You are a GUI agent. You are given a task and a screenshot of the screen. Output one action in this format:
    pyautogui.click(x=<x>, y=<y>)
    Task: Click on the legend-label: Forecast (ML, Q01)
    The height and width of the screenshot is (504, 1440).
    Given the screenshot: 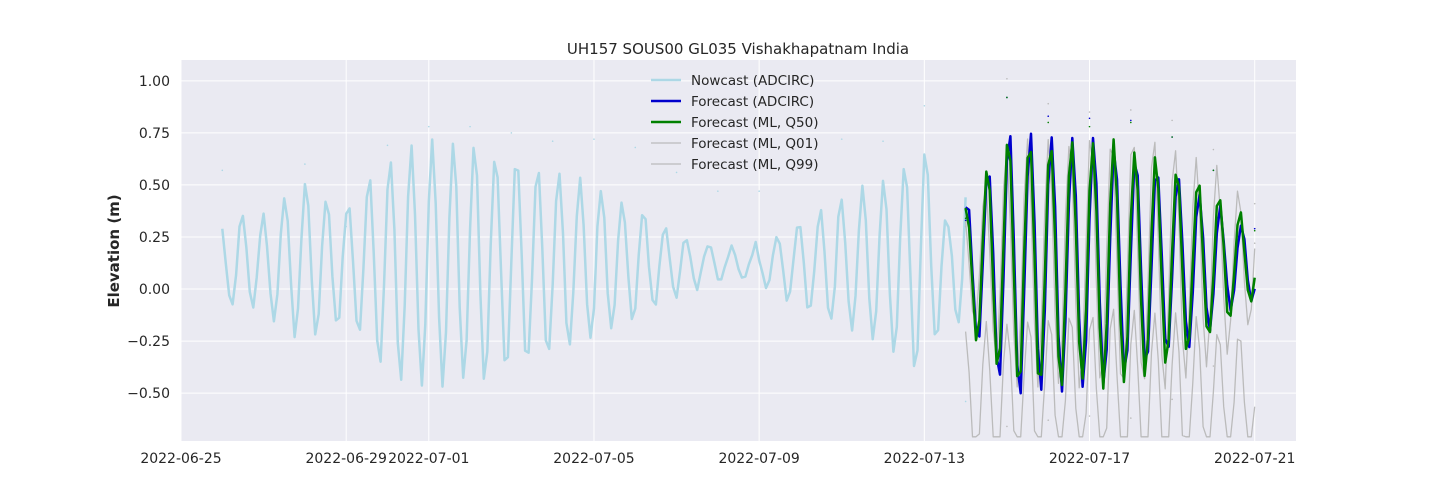 What is the action you would take?
    pyautogui.click(x=755, y=144)
    